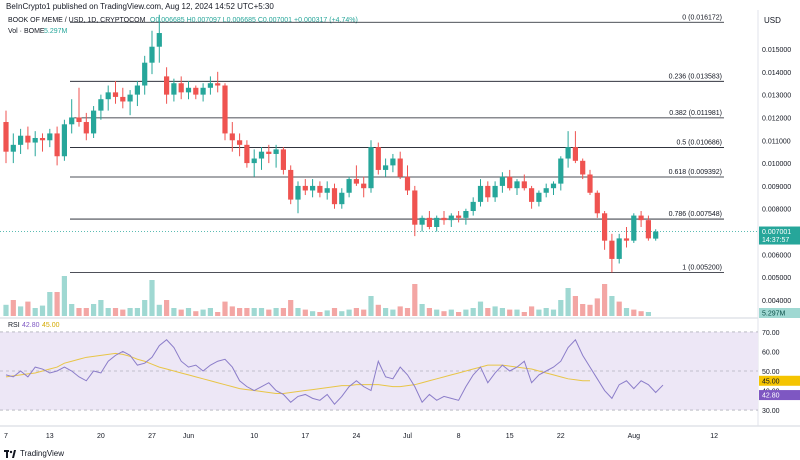 This screenshot has height=460, width=800. Describe the element at coordinates (77, 20) in the screenshot. I see `symbol-title: BOOK OF MEME / USD, 1D, CRYPTOCOM` at that location.